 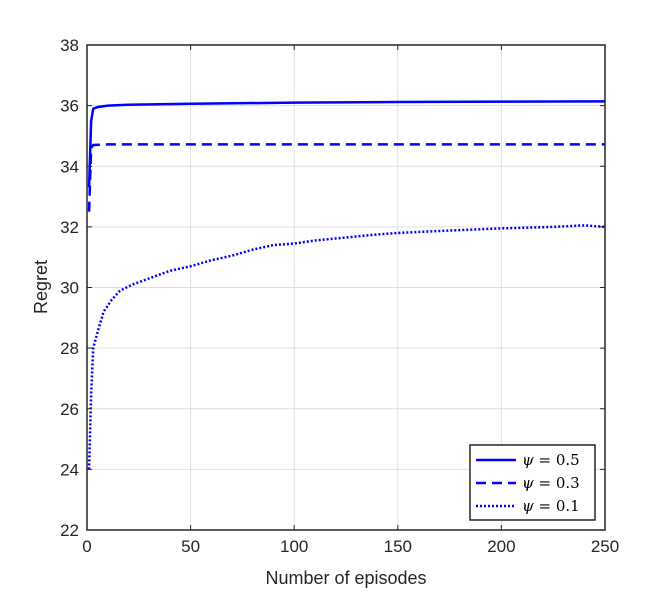 What do you see at coordinates (69, 469) in the screenshot?
I see `y-tick-label: 24` at bounding box center [69, 469].